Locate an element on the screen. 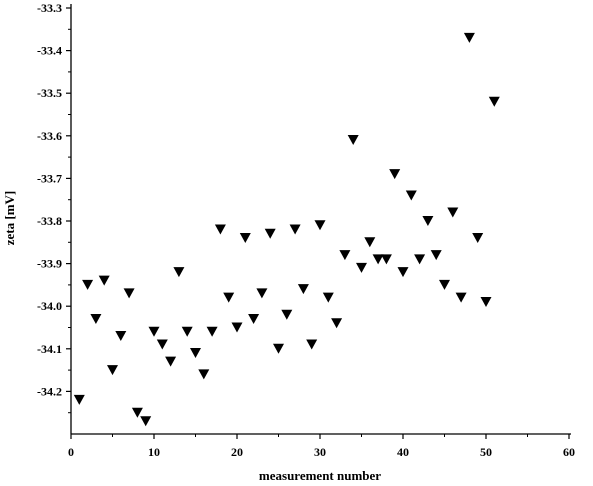  y-tick-label: -33.5 is located at coordinates (49, 93).